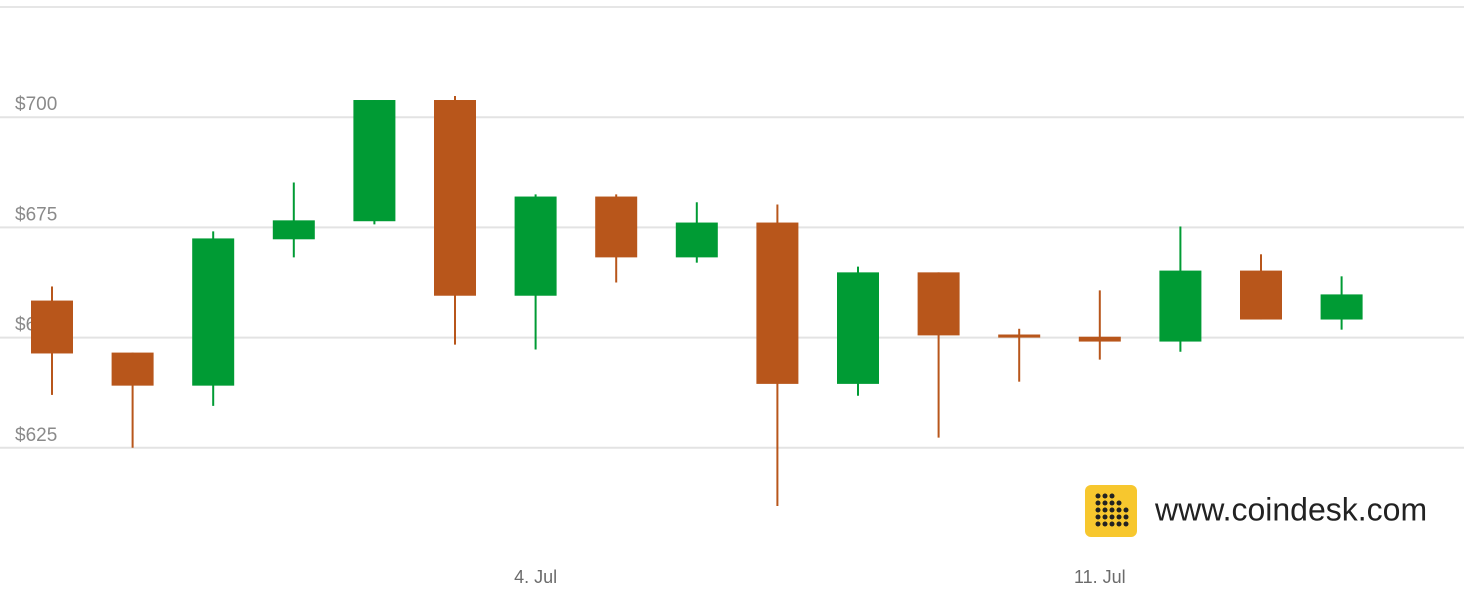 The image size is (1484, 599). What do you see at coordinates (36, 214) in the screenshot?
I see `y-tick-label: $675` at bounding box center [36, 214].